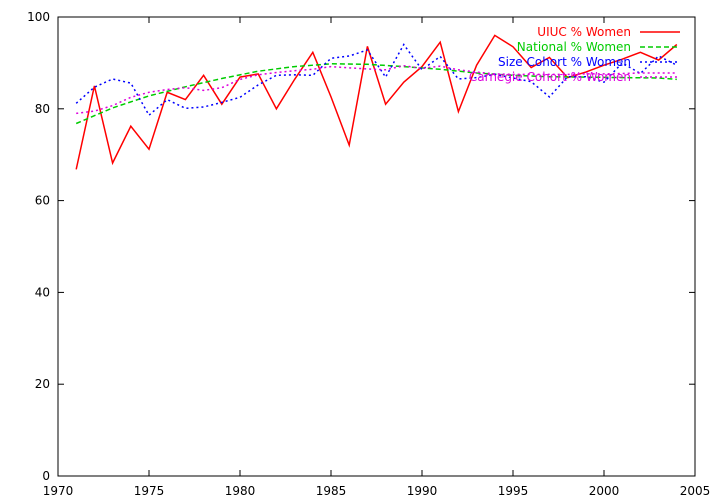  I want to click on x-tick-label: 1975, so click(149, 491).